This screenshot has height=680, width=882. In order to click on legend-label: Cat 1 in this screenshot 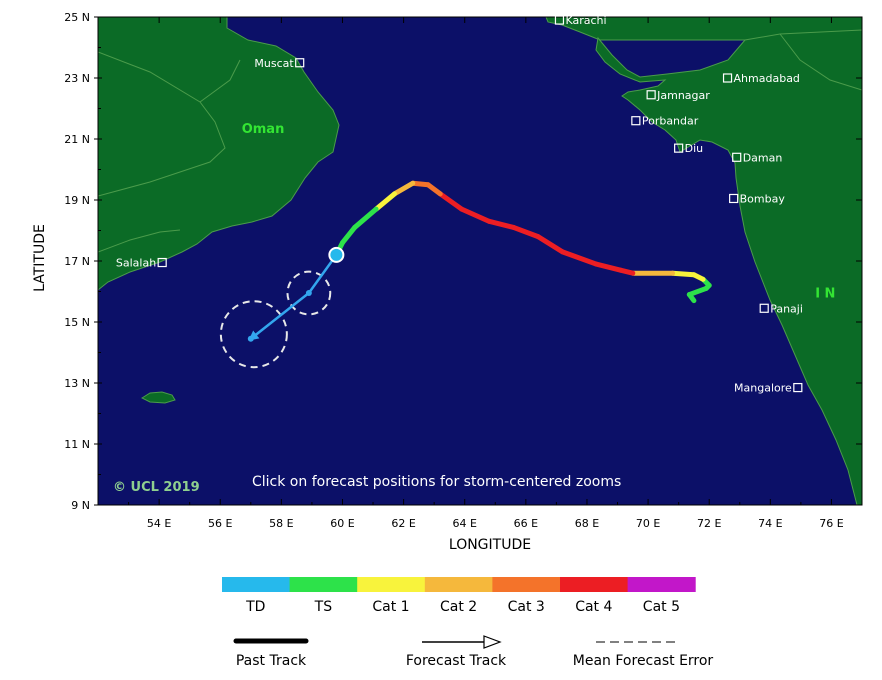, I will do `click(390, 607)`.